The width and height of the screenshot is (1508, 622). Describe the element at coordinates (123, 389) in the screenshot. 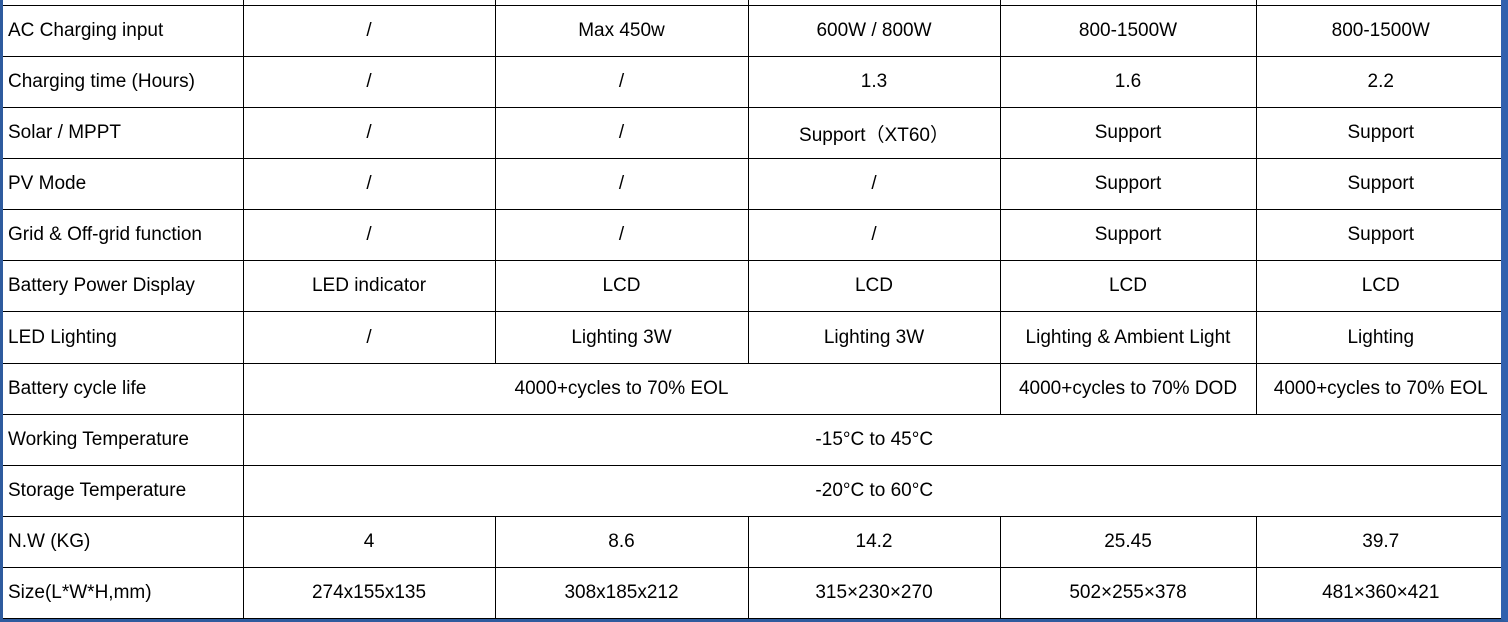

I see `row-label: Battery cycle life` at that location.